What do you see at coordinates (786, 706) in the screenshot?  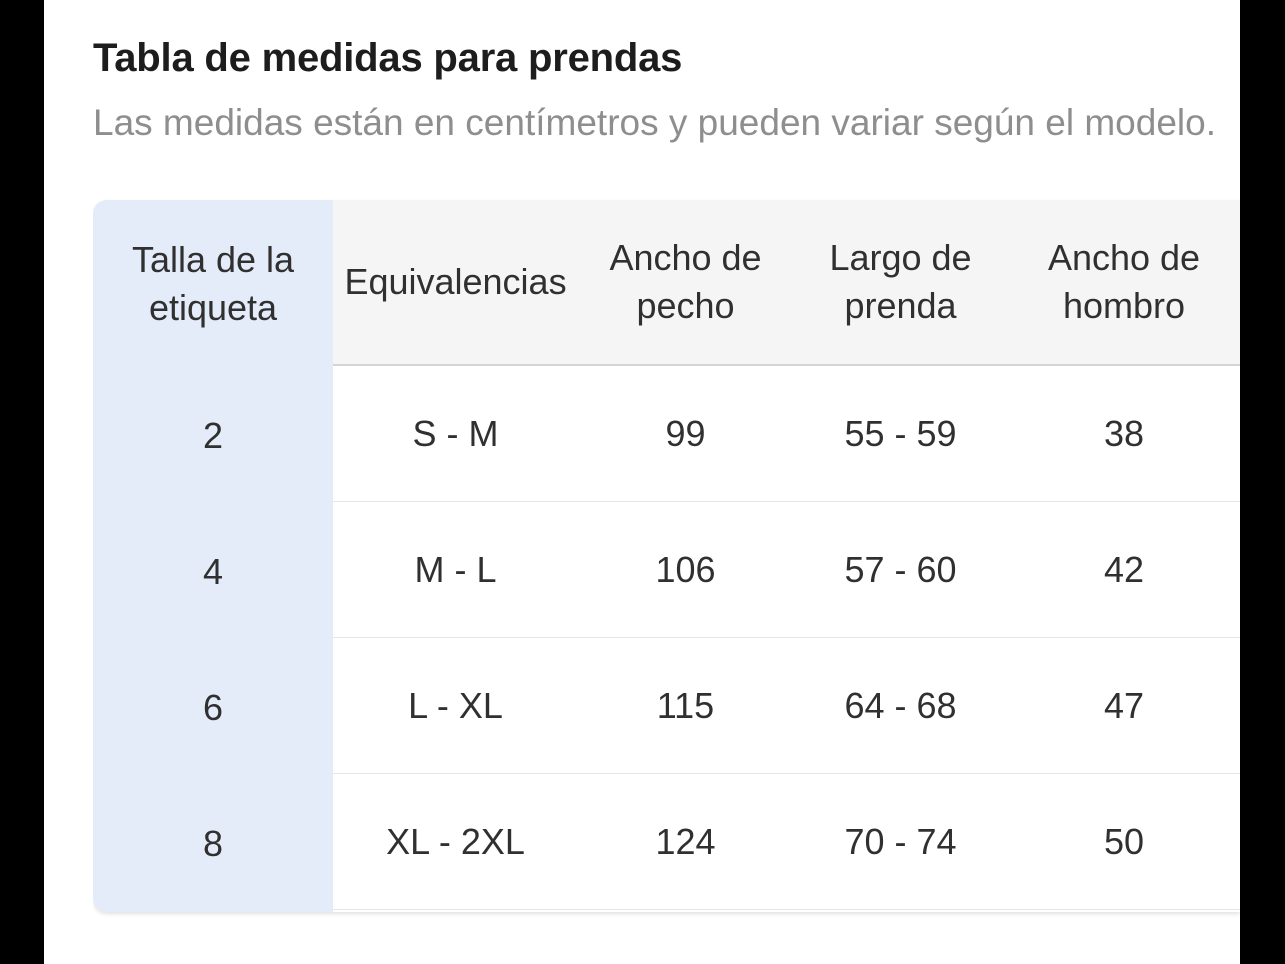 I see `table-row: L - XL 115 64 - 68 47` at bounding box center [786, 706].